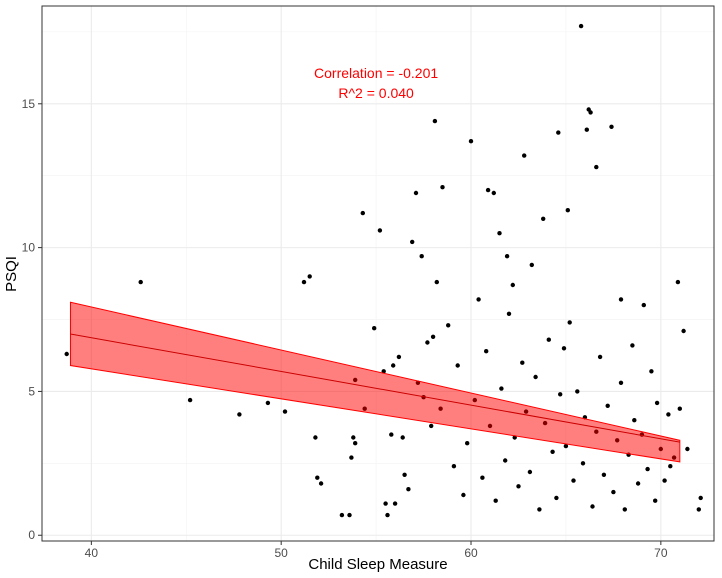 The height and width of the screenshot is (578, 722). What do you see at coordinates (376, 73) in the screenshot?
I see `correlation-annotation: Correlation = -0.201` at bounding box center [376, 73].